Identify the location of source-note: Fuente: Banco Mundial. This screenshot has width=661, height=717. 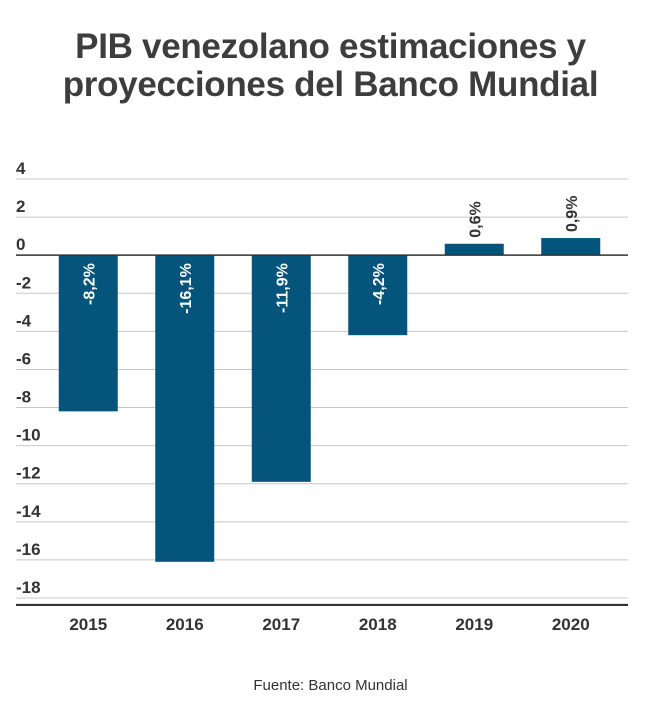
(330, 685).